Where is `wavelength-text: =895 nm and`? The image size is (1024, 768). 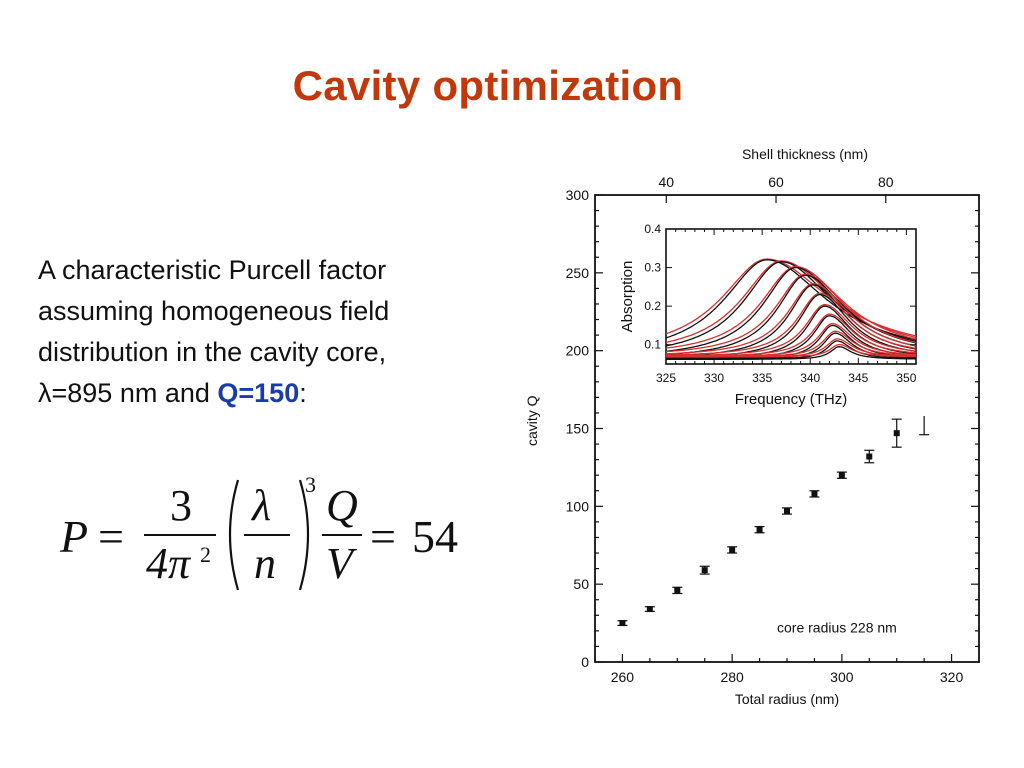 wavelength-text: =895 nm and is located at coordinates (134, 393).